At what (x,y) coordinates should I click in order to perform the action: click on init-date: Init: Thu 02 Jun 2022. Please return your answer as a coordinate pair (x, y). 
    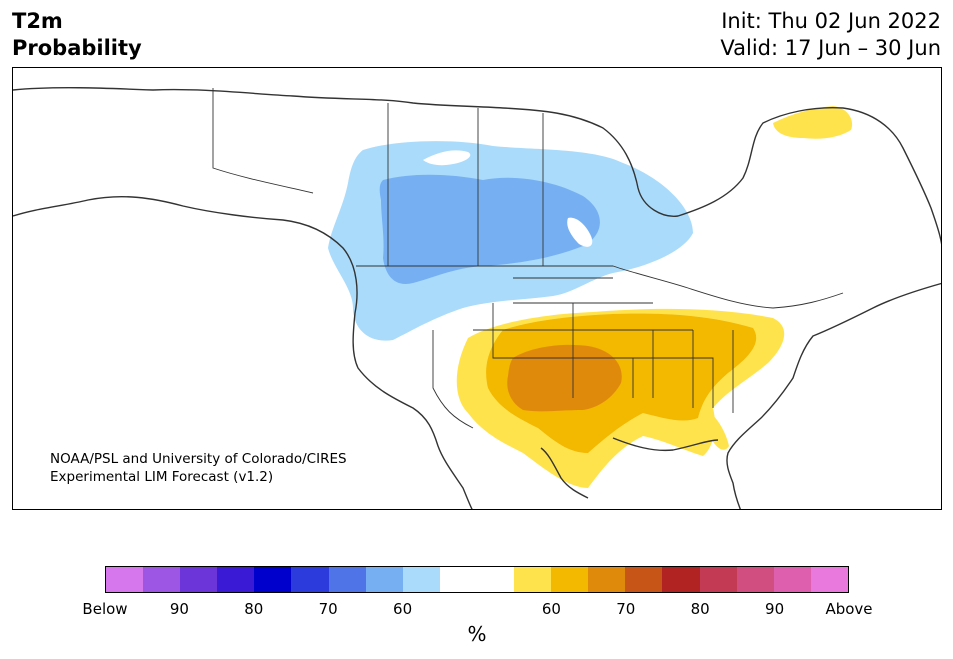
    Looking at the image, I should click on (831, 21).